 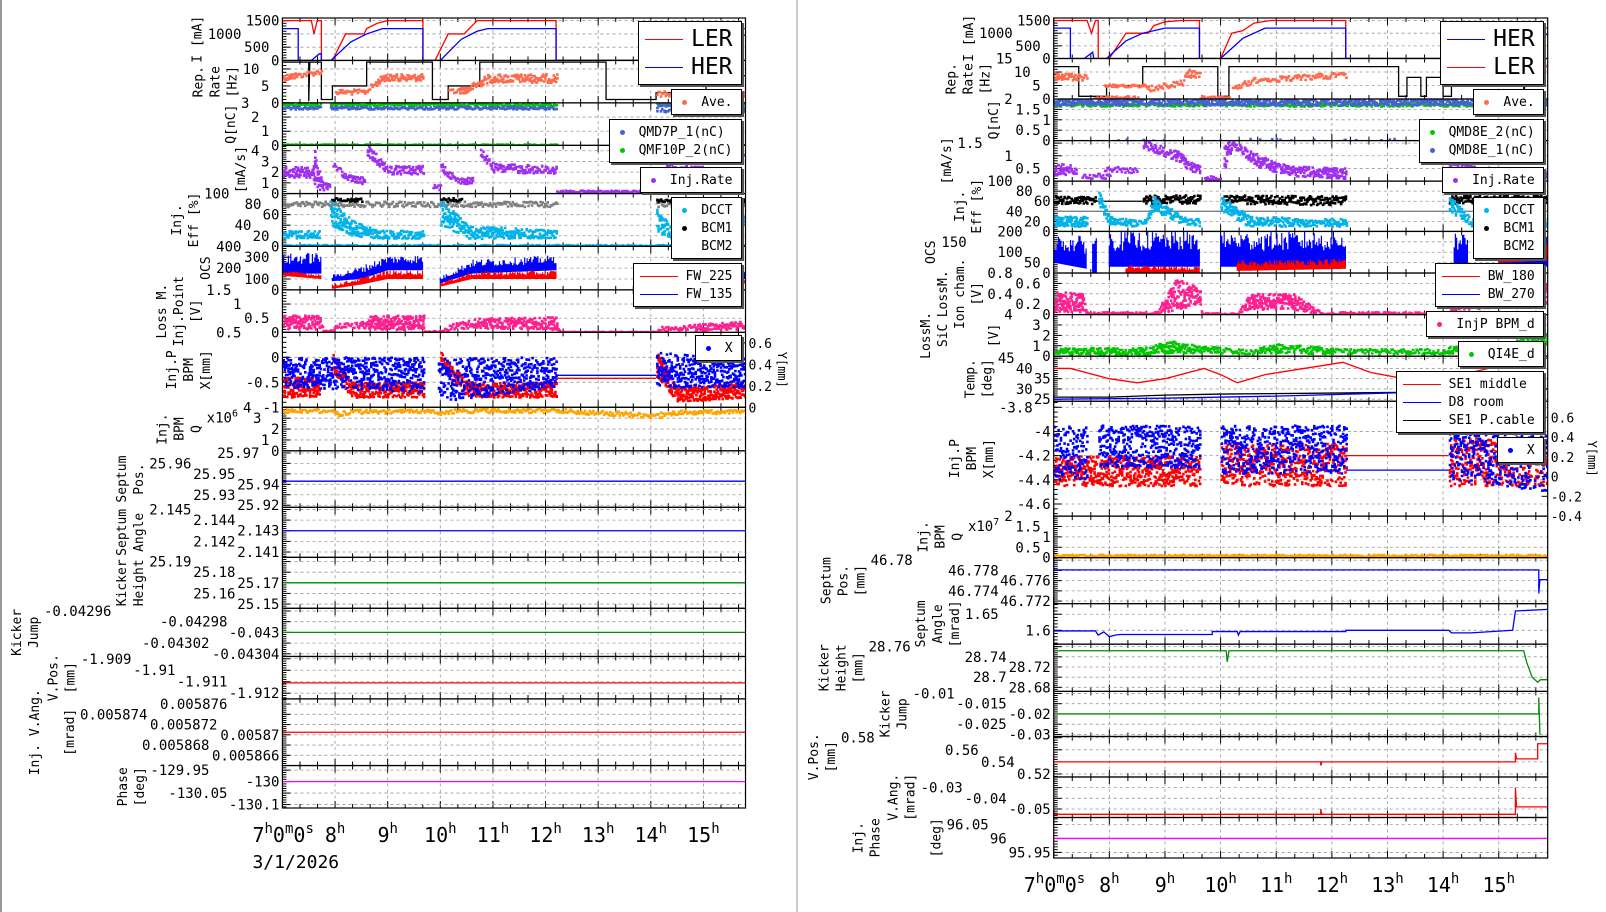 What do you see at coordinates (973, 571) in the screenshot?
I see `y-tick-label: 46.778` at bounding box center [973, 571].